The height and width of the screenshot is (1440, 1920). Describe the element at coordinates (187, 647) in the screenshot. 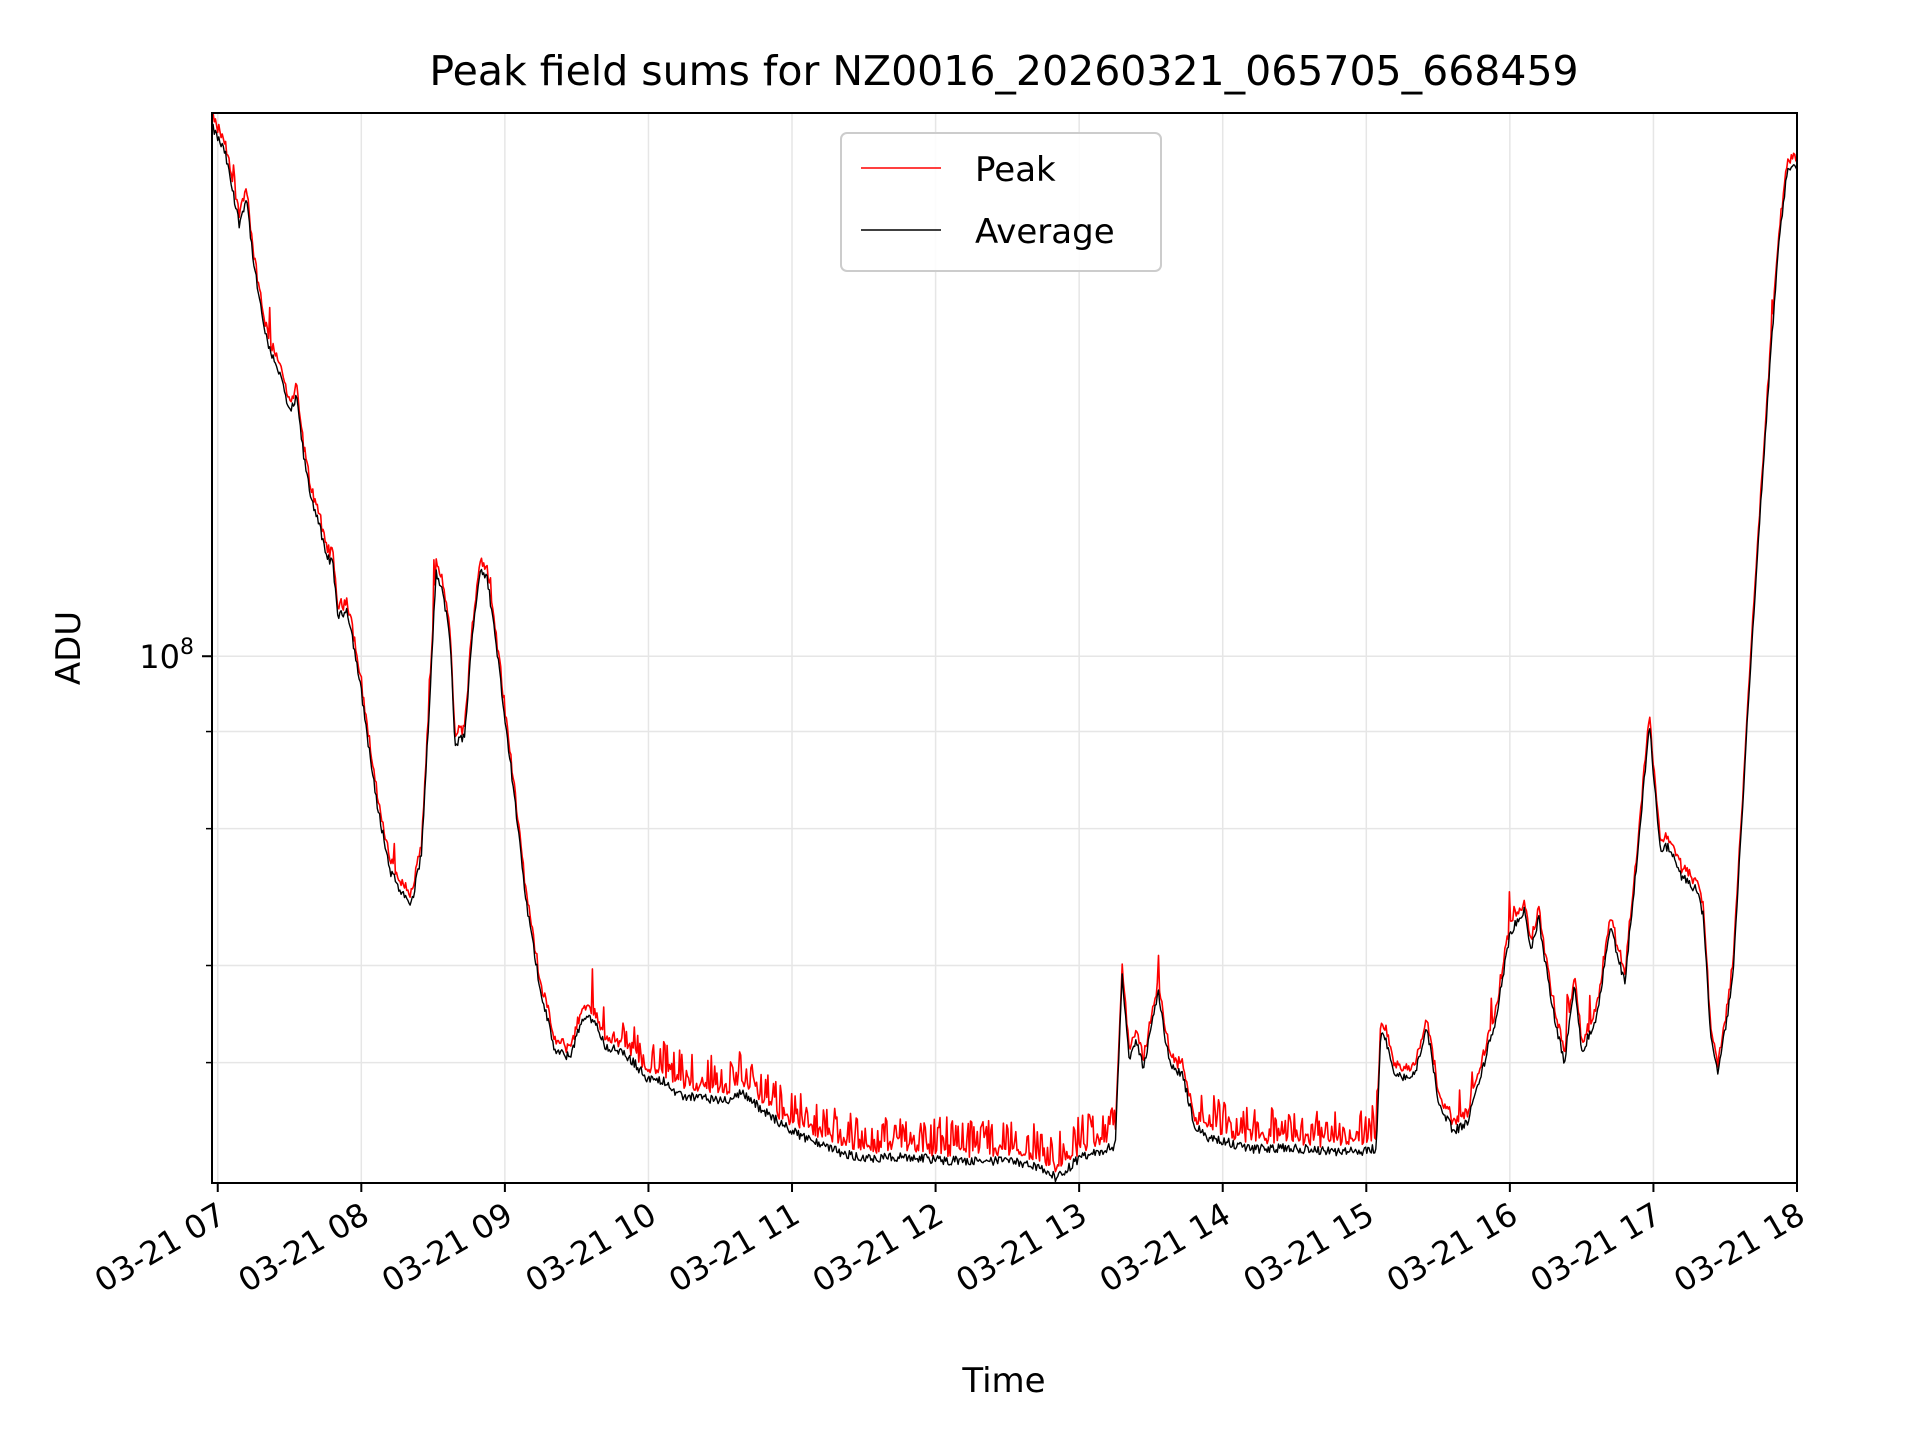

I see `y-tick-label-exponent: 8` at that location.